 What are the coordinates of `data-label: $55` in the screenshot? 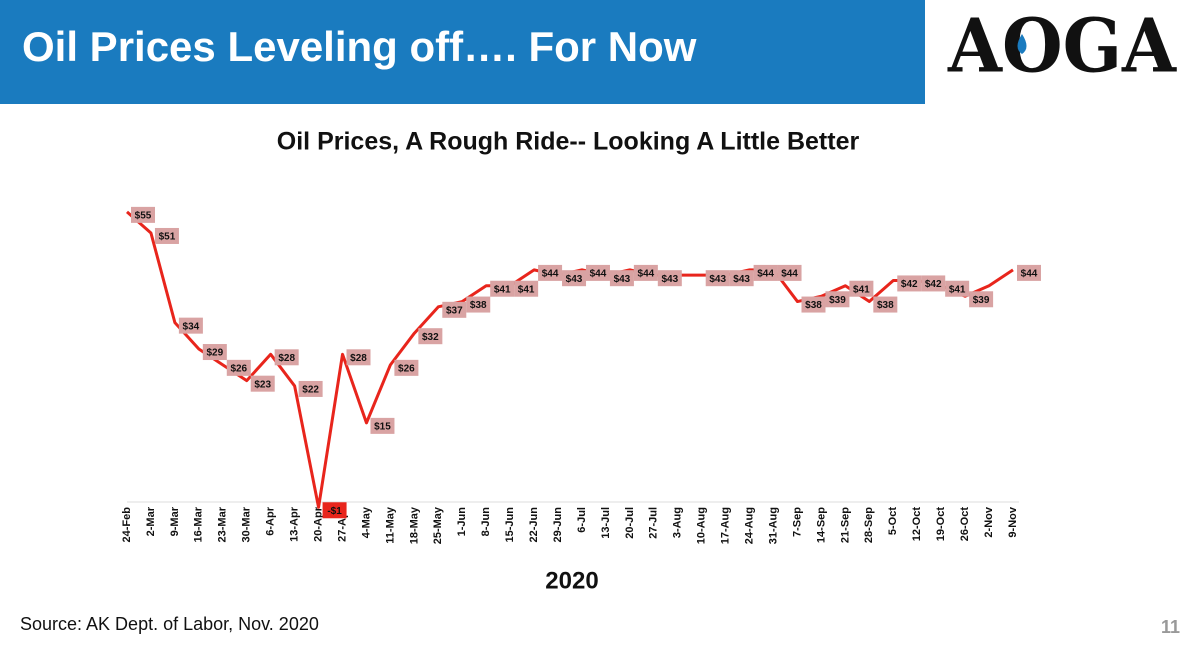 It's located at (143, 216).